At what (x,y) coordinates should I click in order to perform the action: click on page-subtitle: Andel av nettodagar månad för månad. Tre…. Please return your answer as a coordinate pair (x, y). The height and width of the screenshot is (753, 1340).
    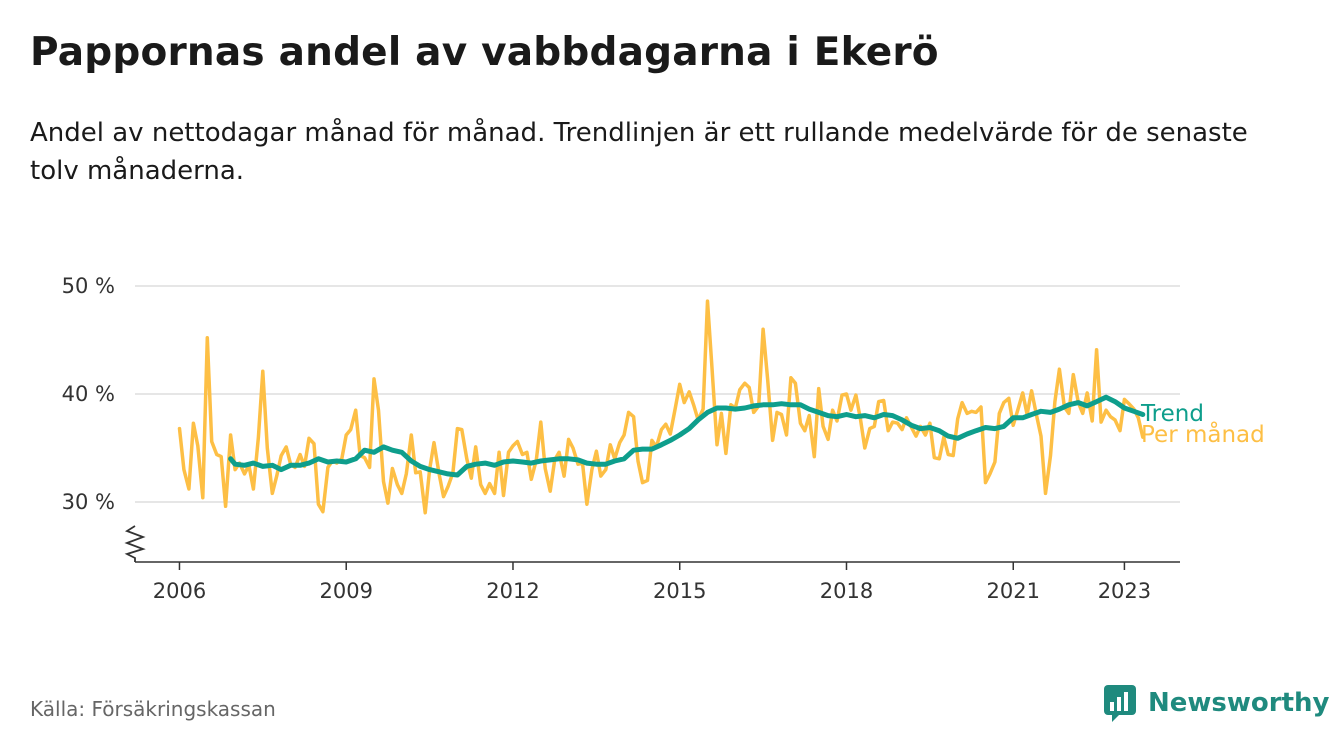
    Looking at the image, I should click on (639, 152).